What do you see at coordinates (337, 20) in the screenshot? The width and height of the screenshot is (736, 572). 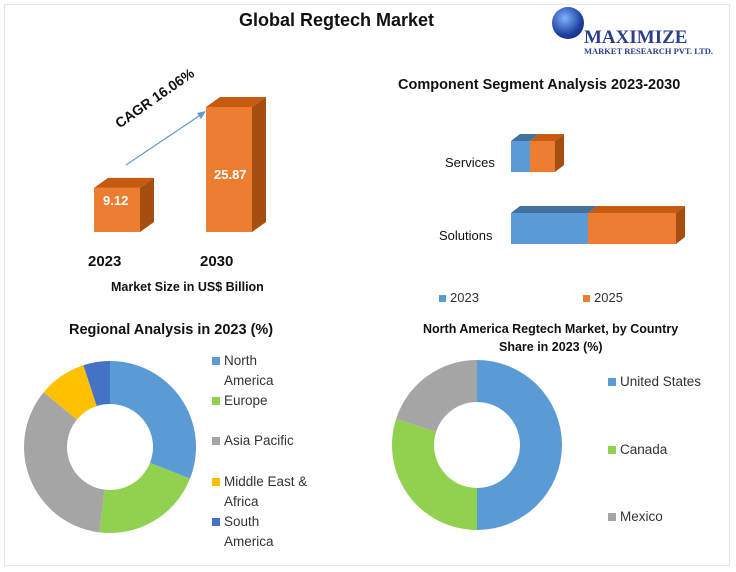 I see `page-title: Global Regtech Market` at bounding box center [337, 20].